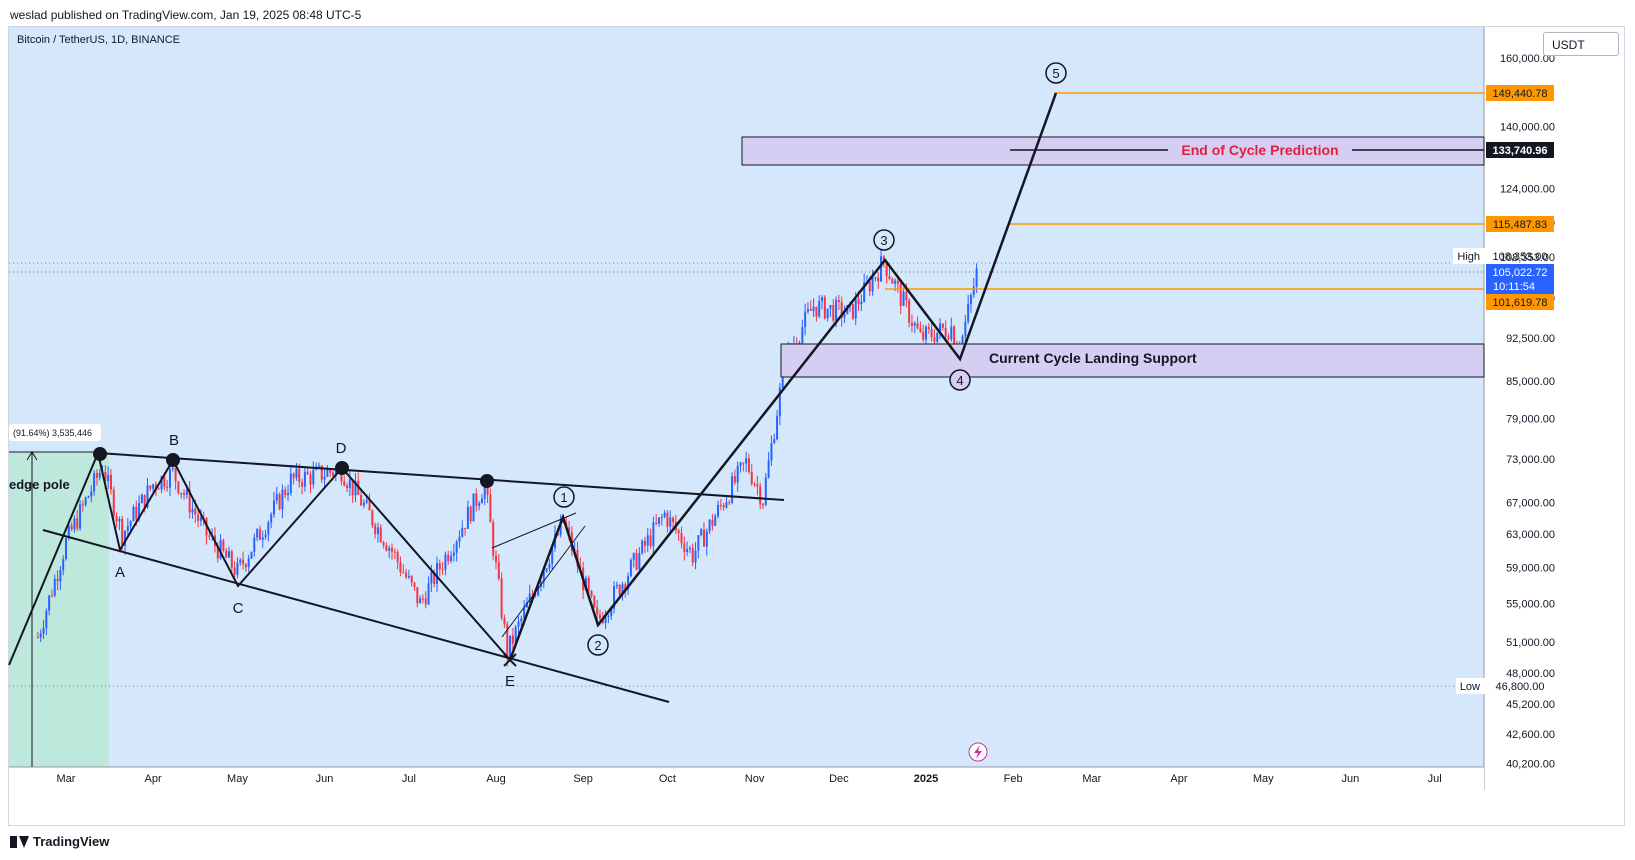  What do you see at coordinates (1554, 397) in the screenshot?
I see `price-scale` at bounding box center [1554, 397].